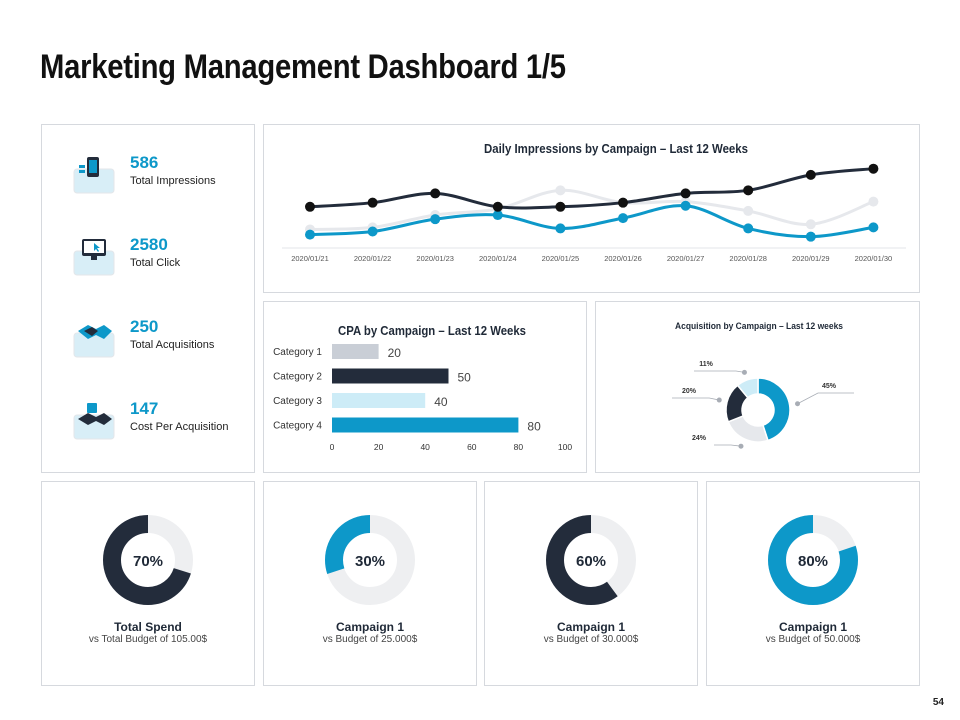 This screenshot has height=720, width=960. I want to click on kpi-label: Cost Per Acquisition, so click(179, 427).